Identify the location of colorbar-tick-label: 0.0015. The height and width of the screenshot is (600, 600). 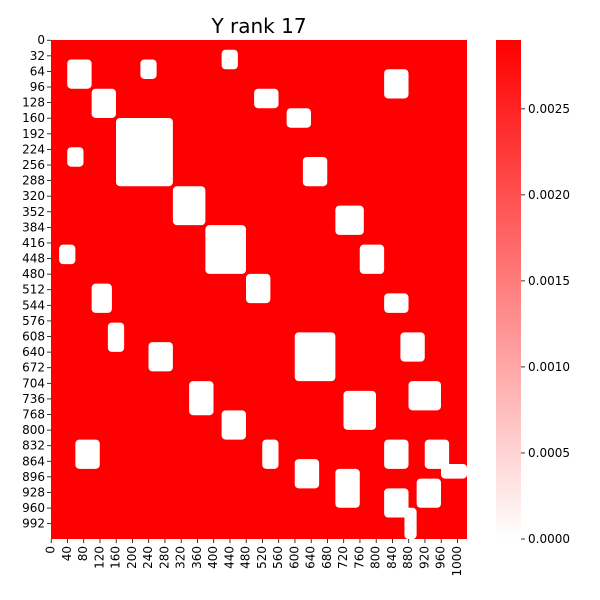
(549, 281).